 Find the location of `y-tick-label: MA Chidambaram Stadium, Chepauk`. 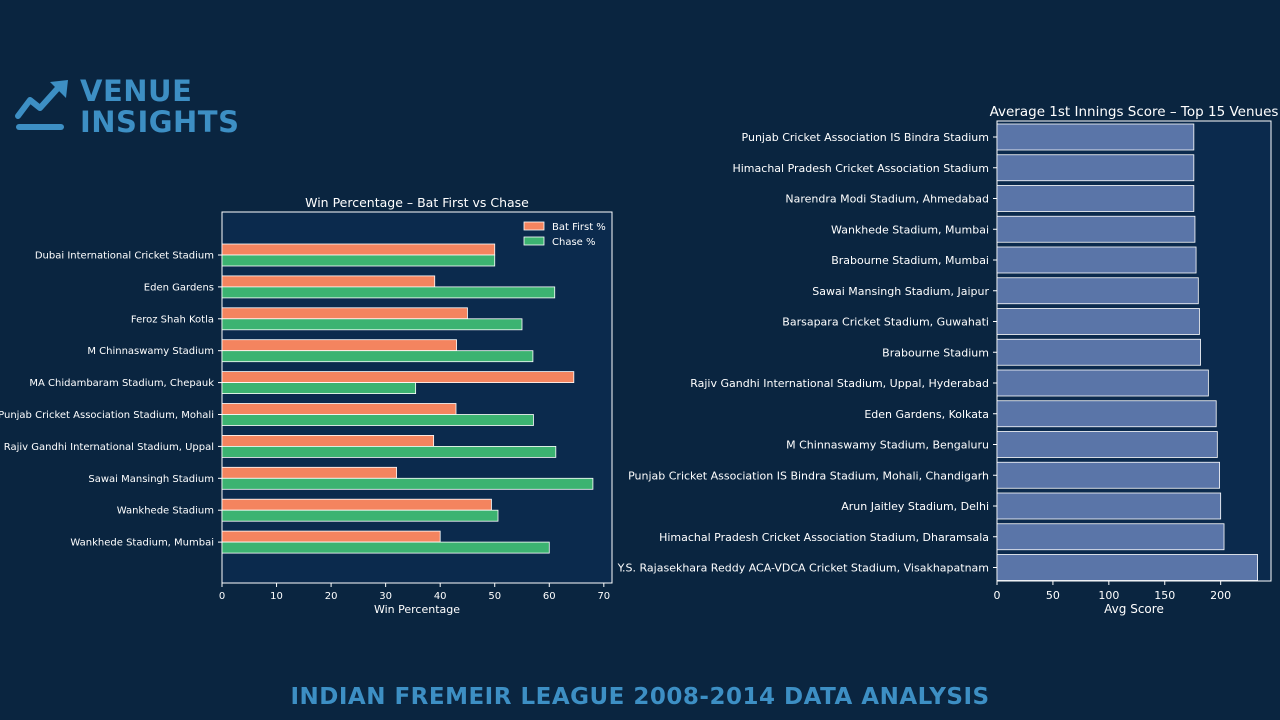

y-tick-label: MA Chidambaram Stadium, Chepauk is located at coordinates (121, 383).